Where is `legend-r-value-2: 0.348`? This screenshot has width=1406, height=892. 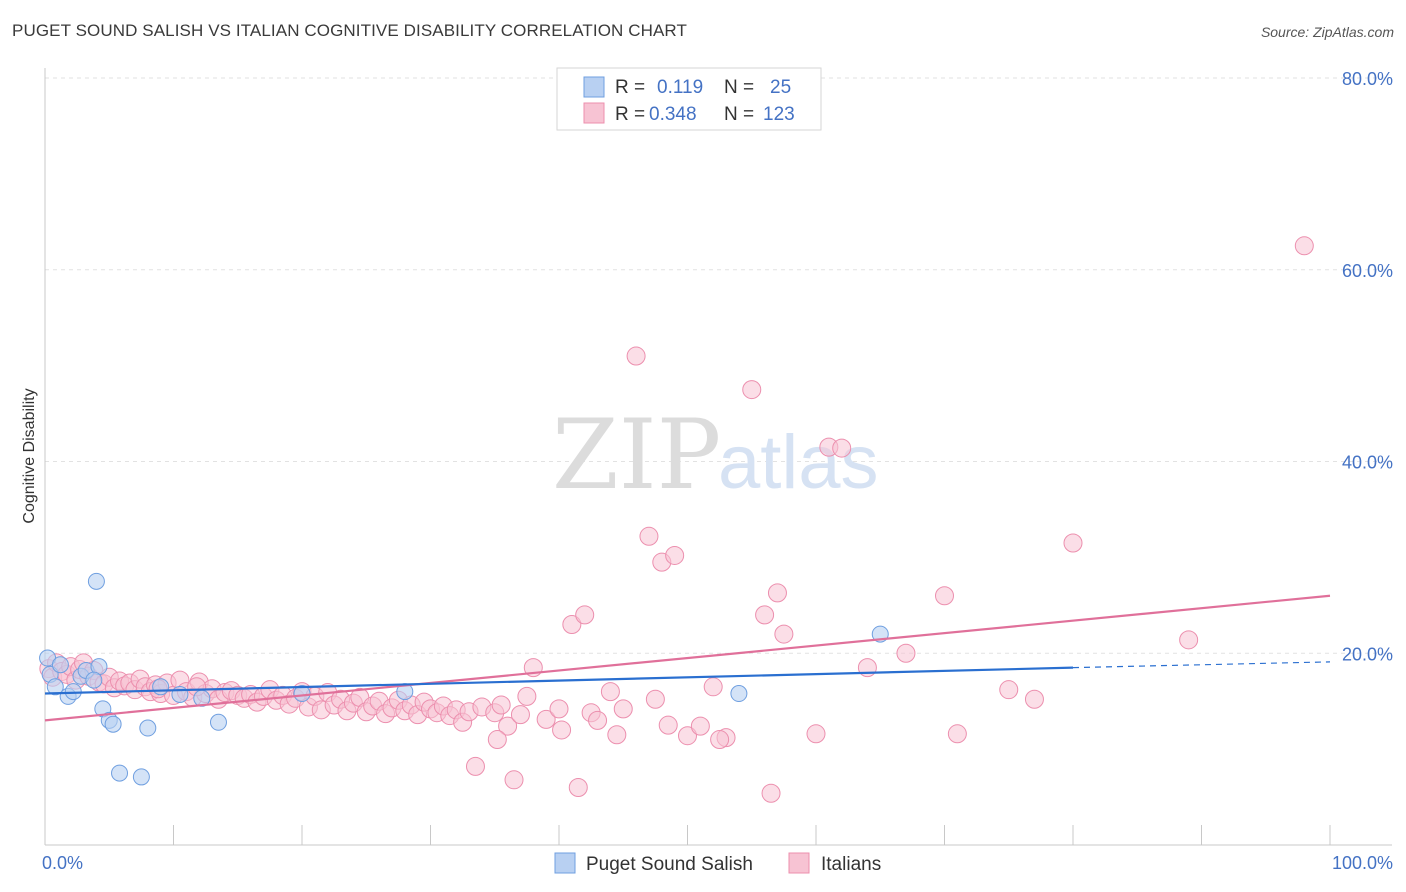
legend-r-value-2: 0.348 is located at coordinates (673, 114).